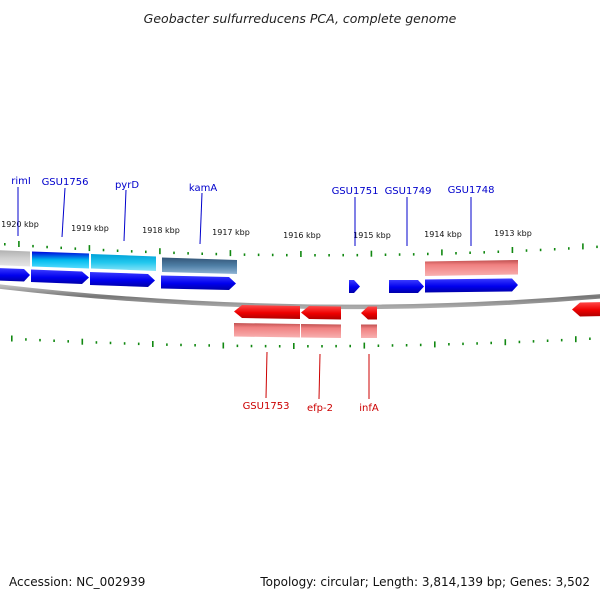 The width and height of the screenshot is (600, 600). Describe the element at coordinates (369, 313) in the screenshot. I see `gene-arrow-infA` at that location.